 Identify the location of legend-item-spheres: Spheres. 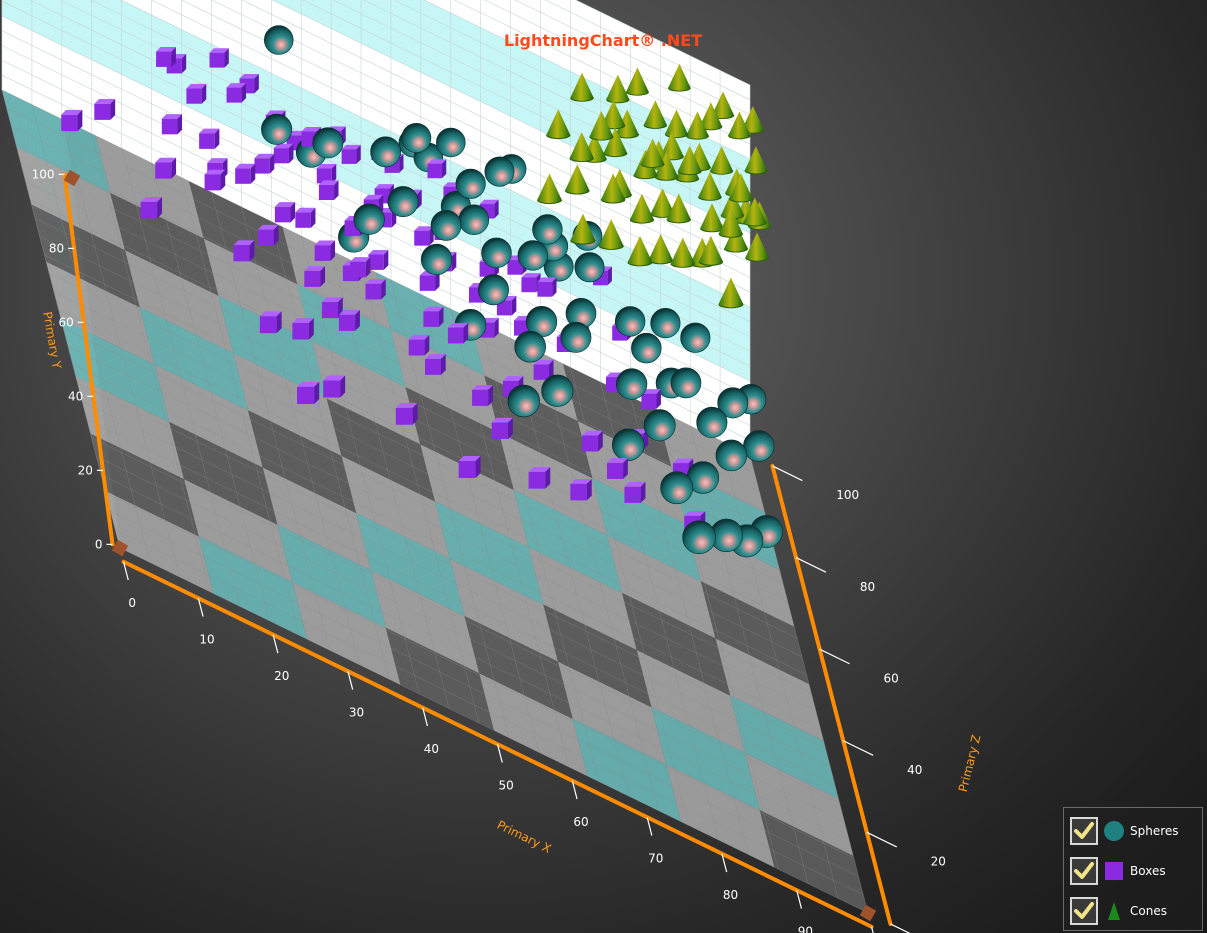
(1124, 831).